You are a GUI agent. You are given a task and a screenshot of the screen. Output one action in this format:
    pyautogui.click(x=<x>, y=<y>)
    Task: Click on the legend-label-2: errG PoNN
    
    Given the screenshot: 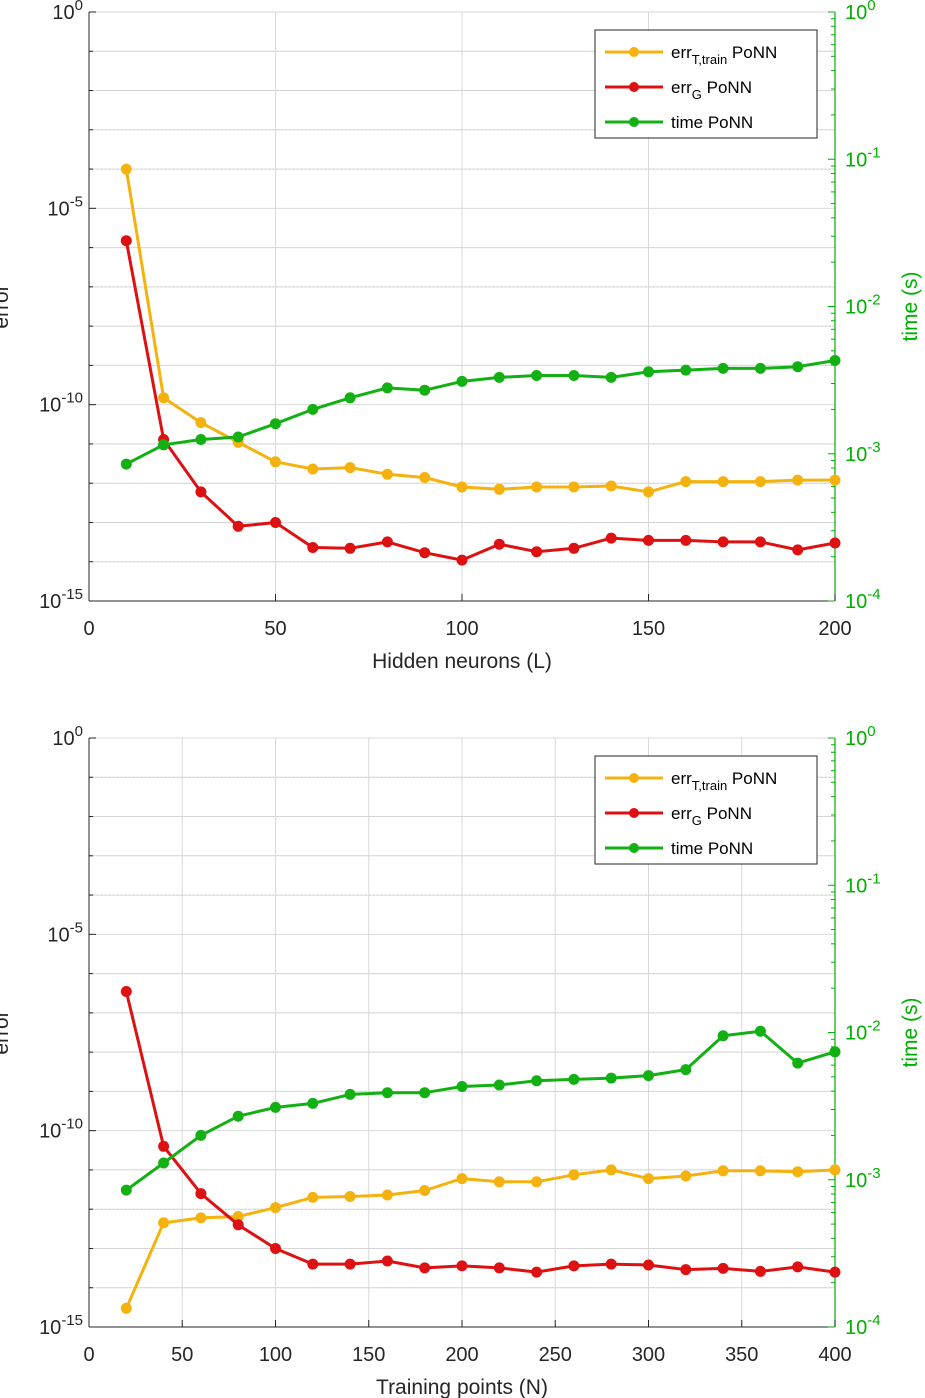 What is the action you would take?
    pyautogui.click(x=711, y=90)
    